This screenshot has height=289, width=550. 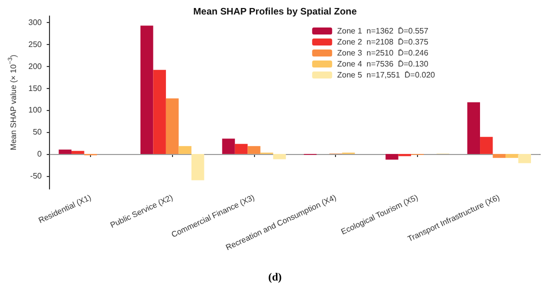 I want to click on y-tick-label: 0, so click(x=39, y=153).